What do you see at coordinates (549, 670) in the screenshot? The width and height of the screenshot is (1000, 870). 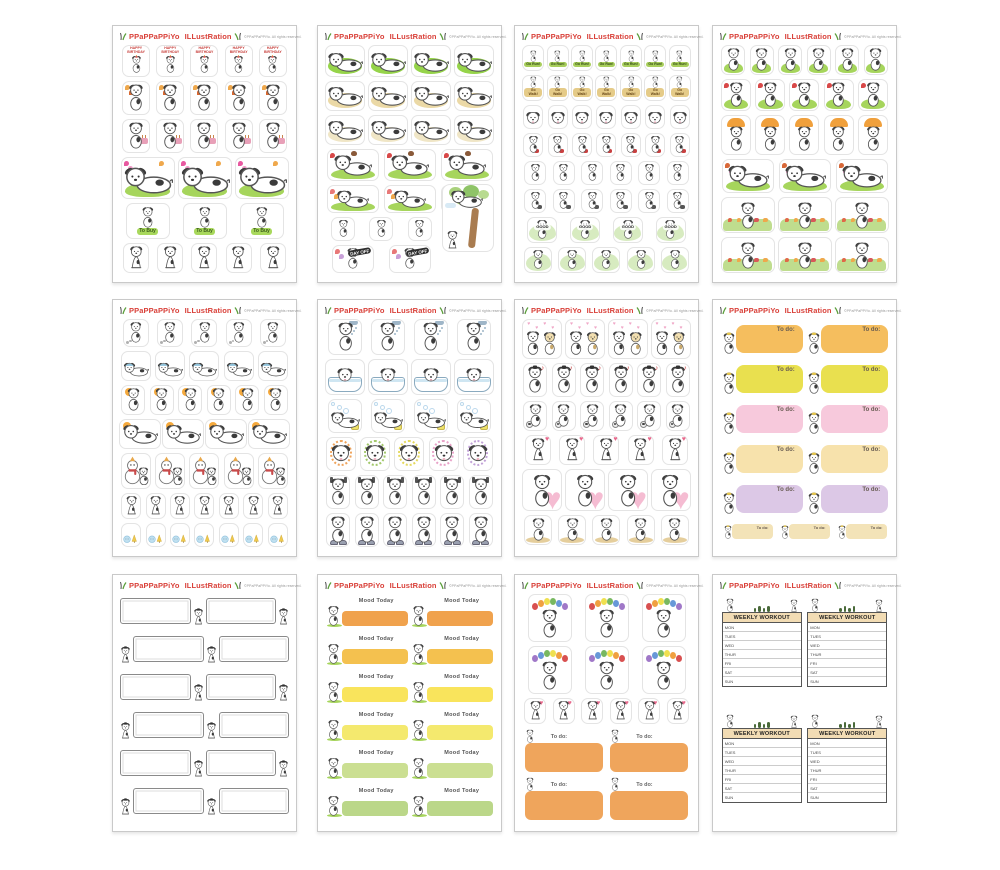 I see `sticker-balloon-dog` at bounding box center [549, 670].